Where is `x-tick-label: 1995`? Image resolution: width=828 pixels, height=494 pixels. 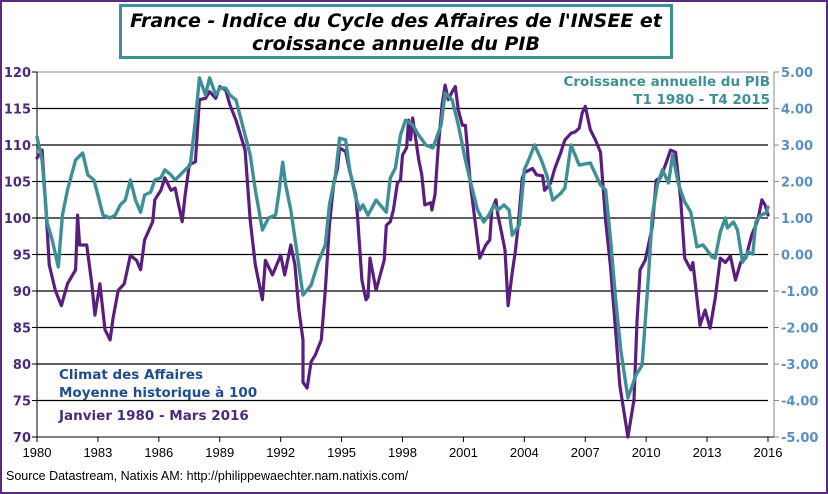
x-tick-label: 1995 is located at coordinates (341, 452).